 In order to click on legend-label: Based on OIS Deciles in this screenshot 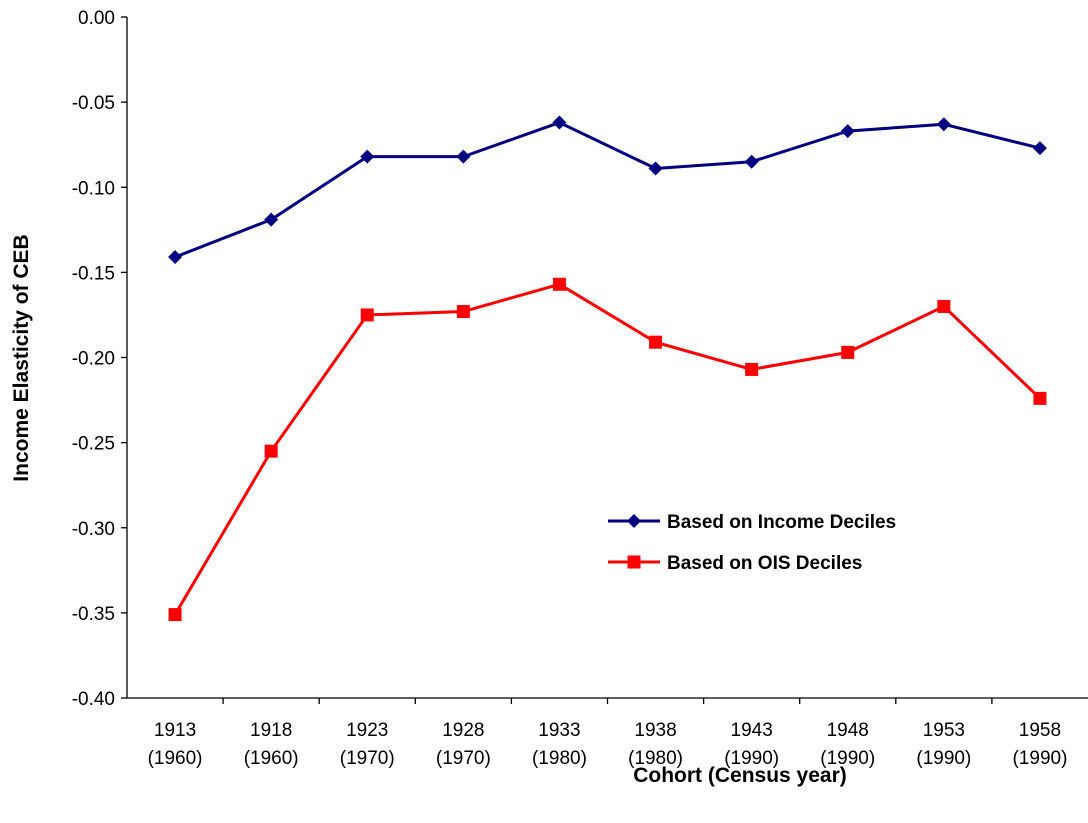, I will do `click(764, 563)`.